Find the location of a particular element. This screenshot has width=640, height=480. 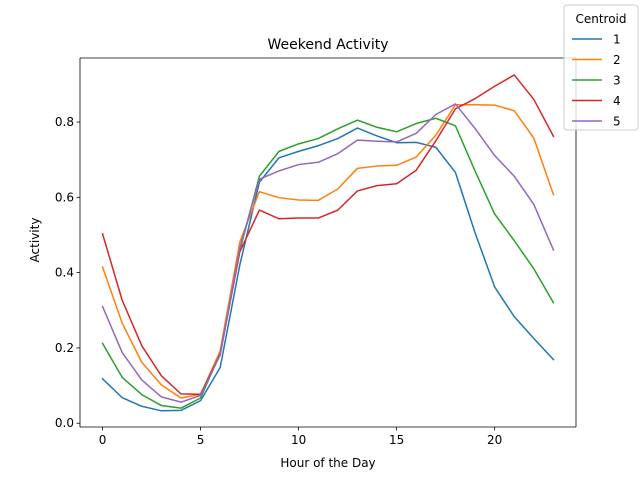

x-tick-label: 5 is located at coordinates (201, 440).